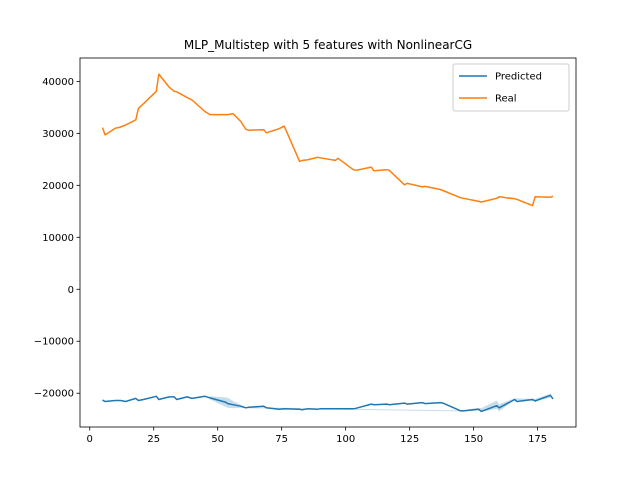 This screenshot has width=640, height=480. What do you see at coordinates (54, 342) in the screenshot?
I see `y-tick-label: −10000` at bounding box center [54, 342].